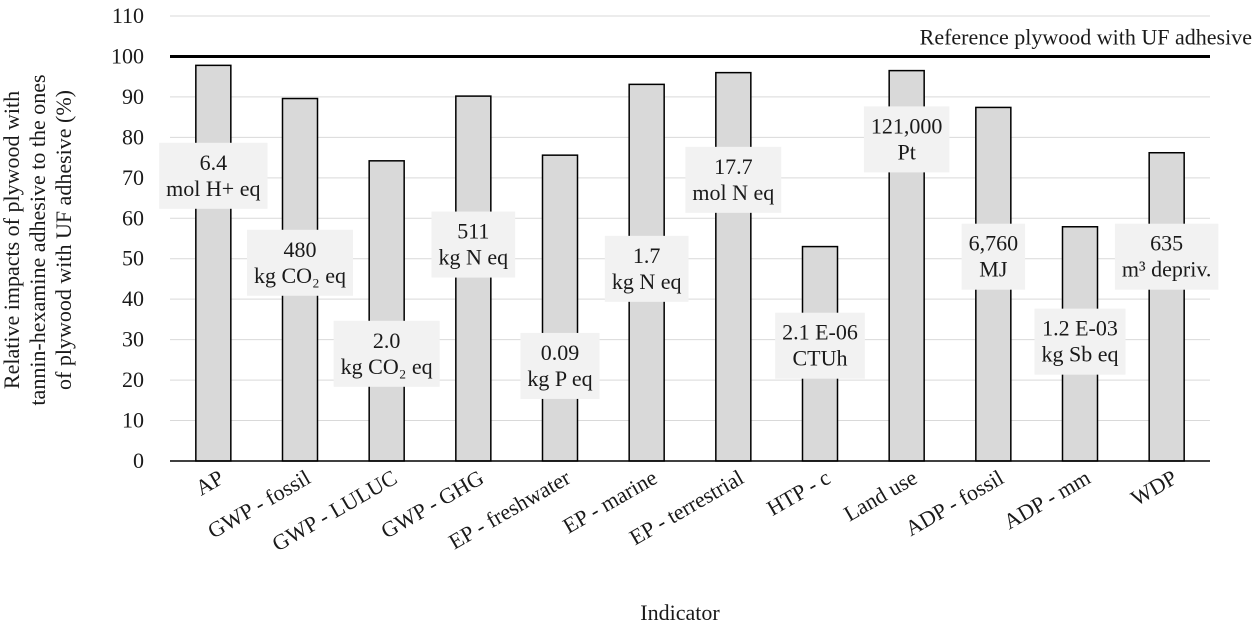 Image resolution: width=1256 pixels, height=627 pixels. What do you see at coordinates (798, 493) in the screenshot?
I see `x-tick-label: HTP - c` at bounding box center [798, 493].